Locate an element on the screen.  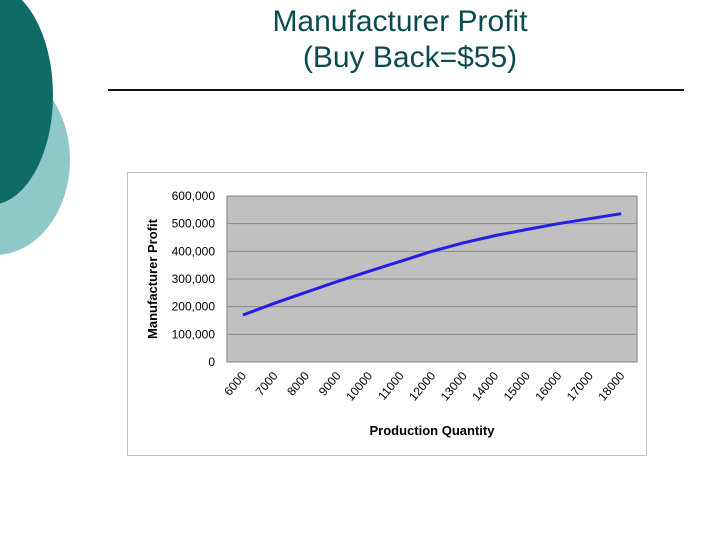
y-tick-label: 300,000 is located at coordinates (194, 279).